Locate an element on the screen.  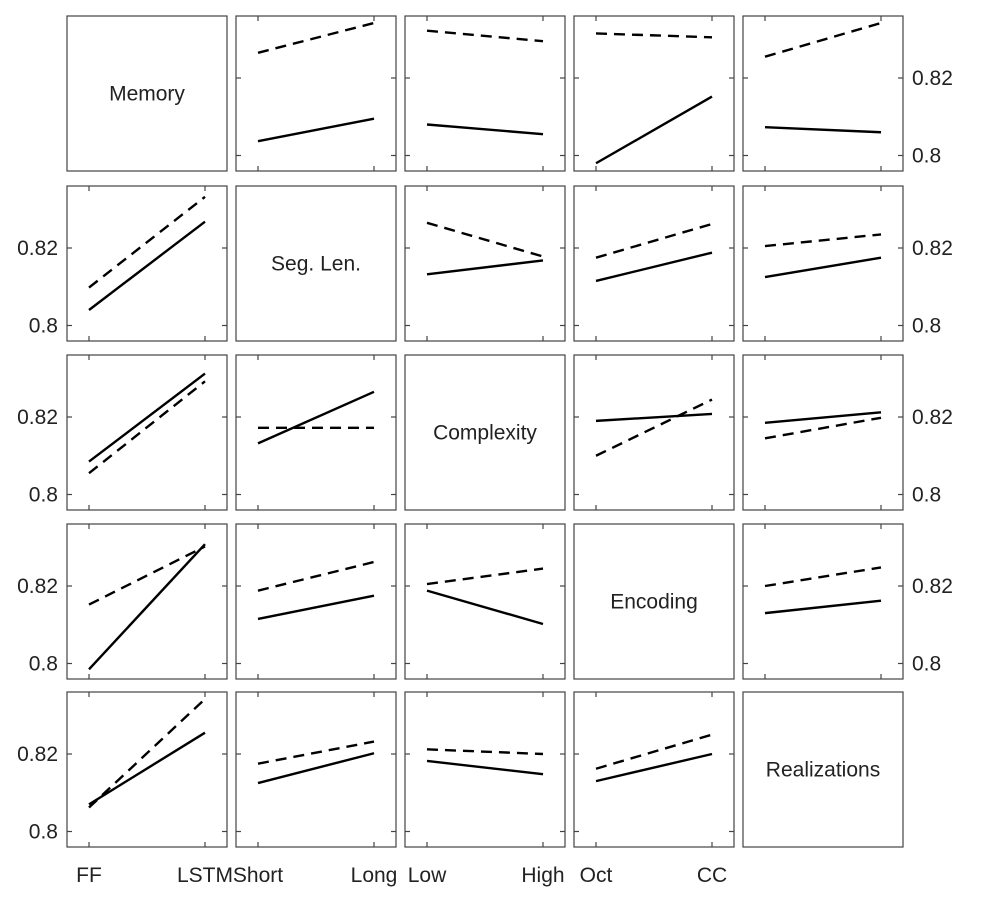
factor-label: Complexity is located at coordinates (485, 433).